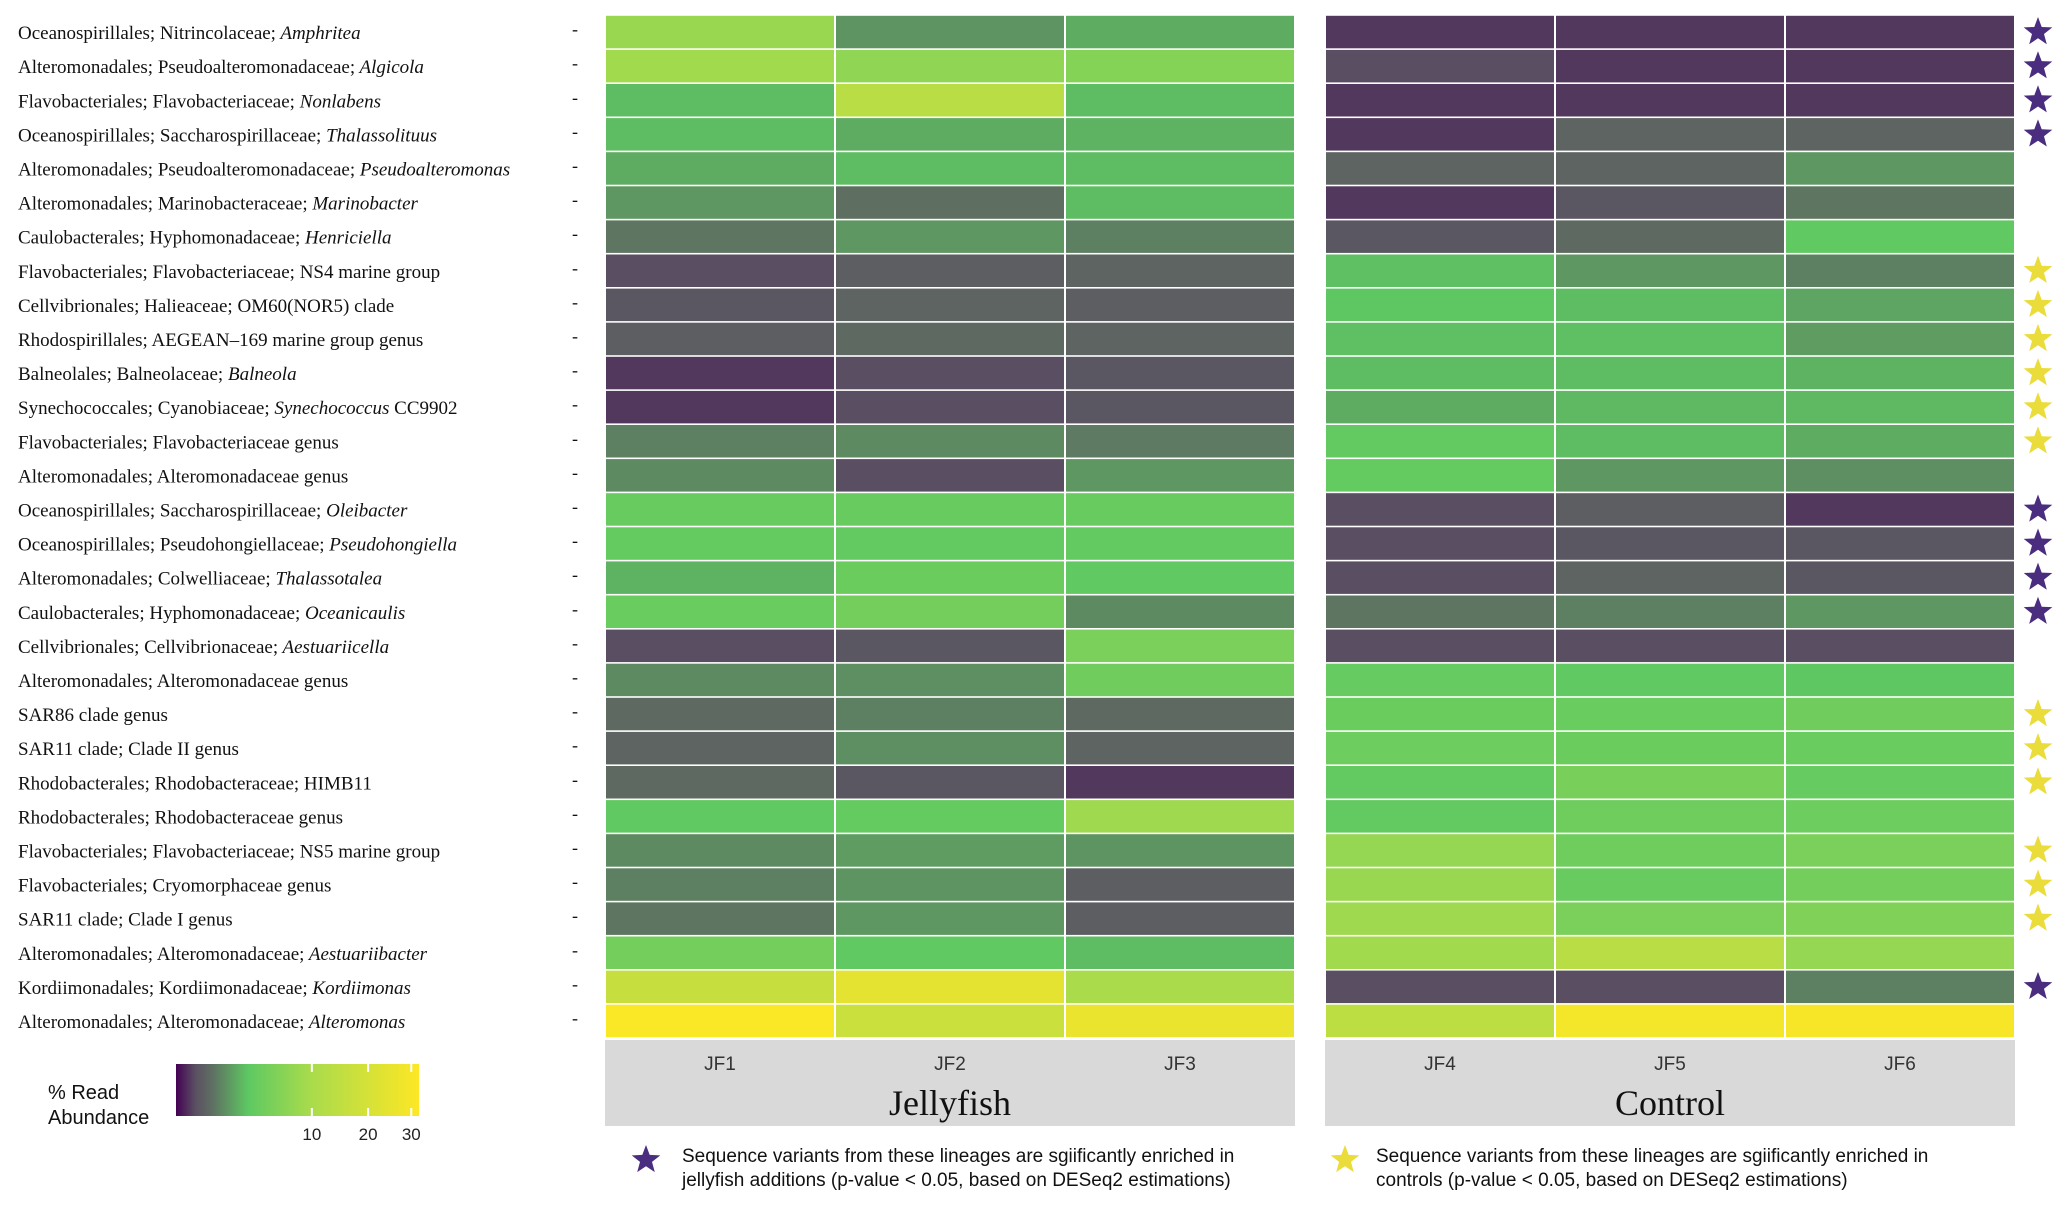 This screenshot has height=1206, width=2067. Describe the element at coordinates (148, 647) in the screenshot. I see `row-label-taxonomy: Cellvibrionales; Cellvibrionaceae;` at that location.